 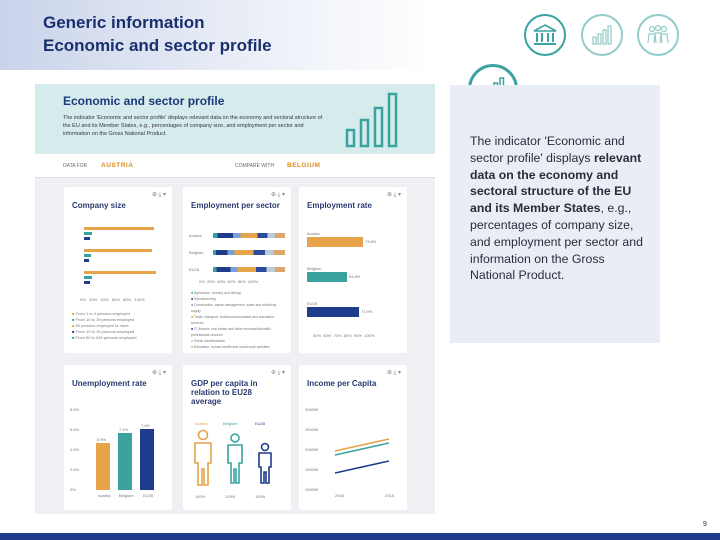 What do you see at coordinates (342, 383) in the screenshot?
I see `card-title: Income per Capita` at bounding box center [342, 383].